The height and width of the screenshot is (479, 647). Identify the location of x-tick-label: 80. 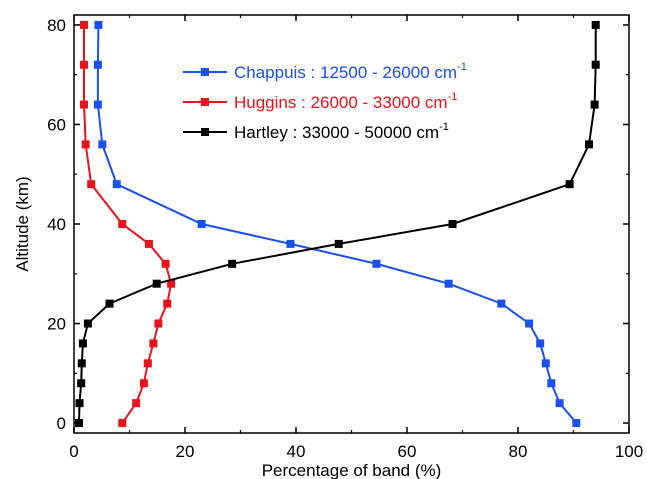
(518, 451).